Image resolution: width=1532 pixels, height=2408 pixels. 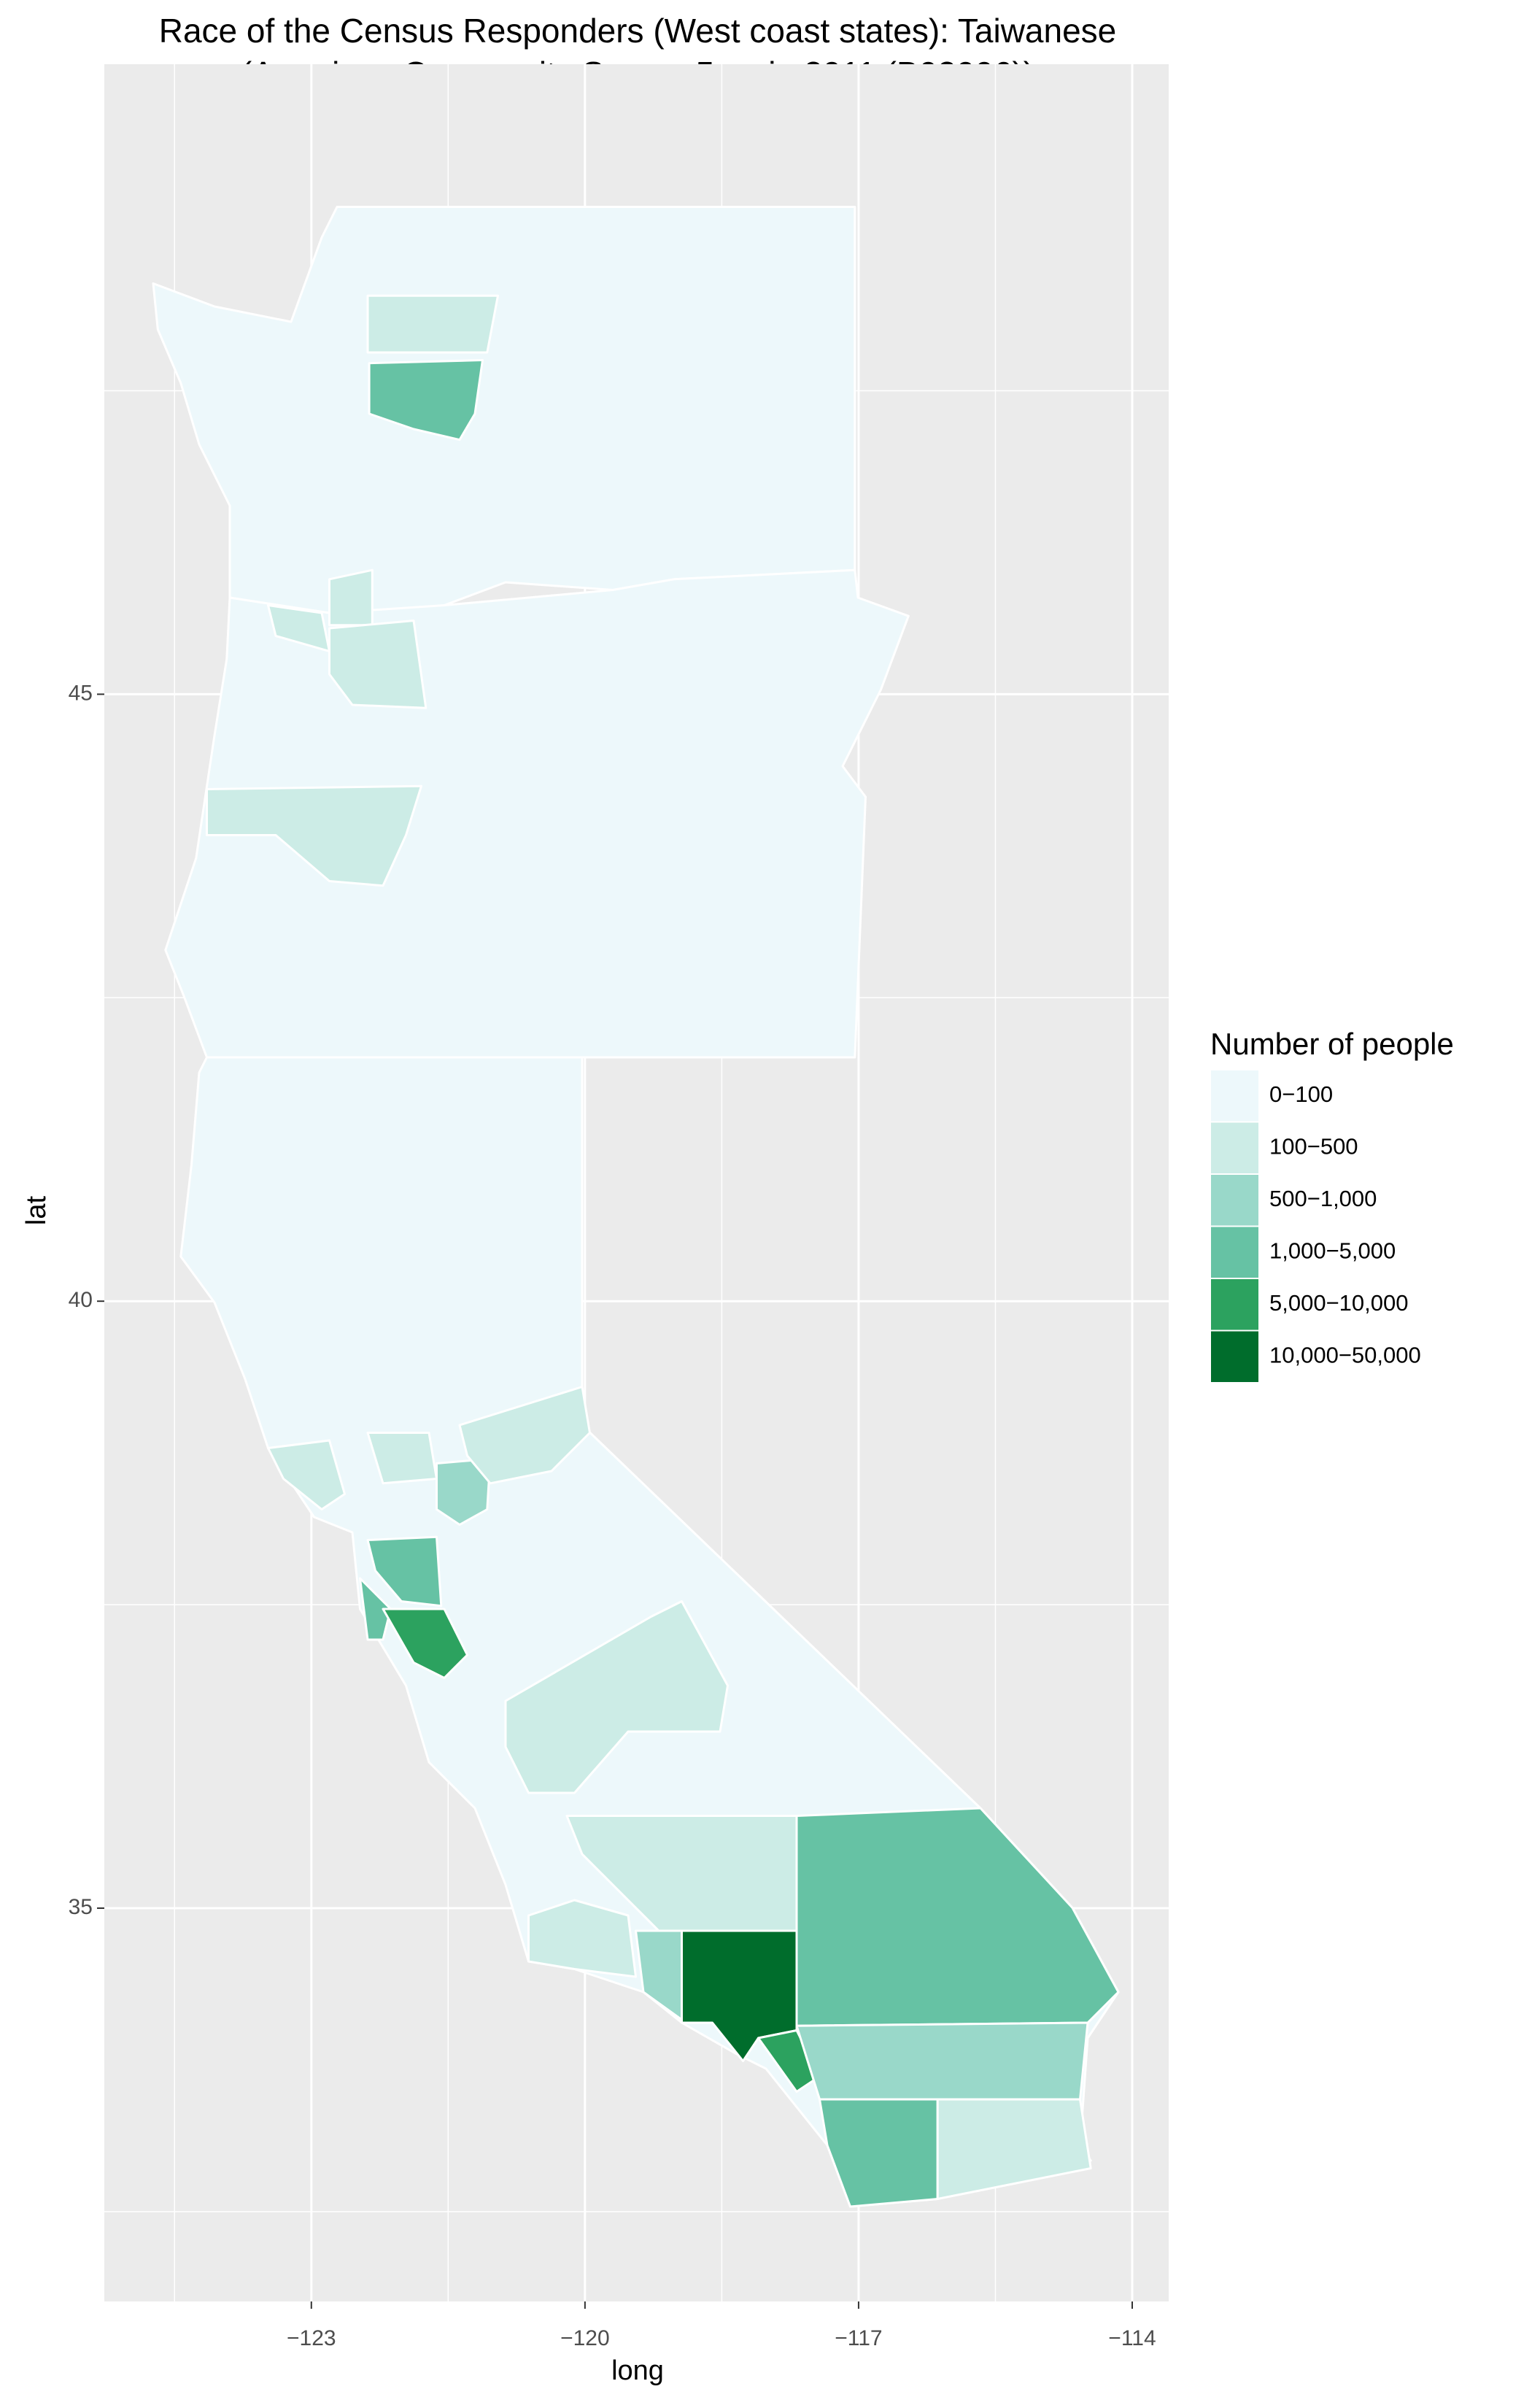 I want to click on y-tick-label: 45, so click(x=81, y=693).